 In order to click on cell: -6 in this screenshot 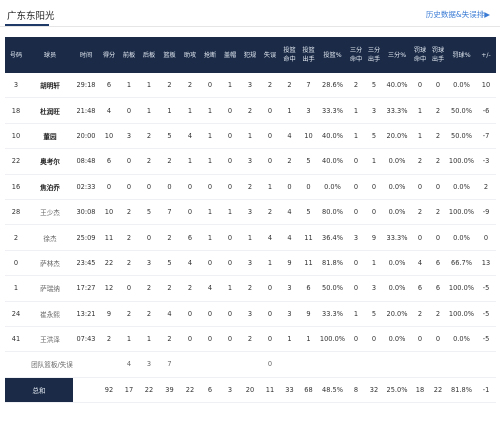, I will do `click(486, 110)`.